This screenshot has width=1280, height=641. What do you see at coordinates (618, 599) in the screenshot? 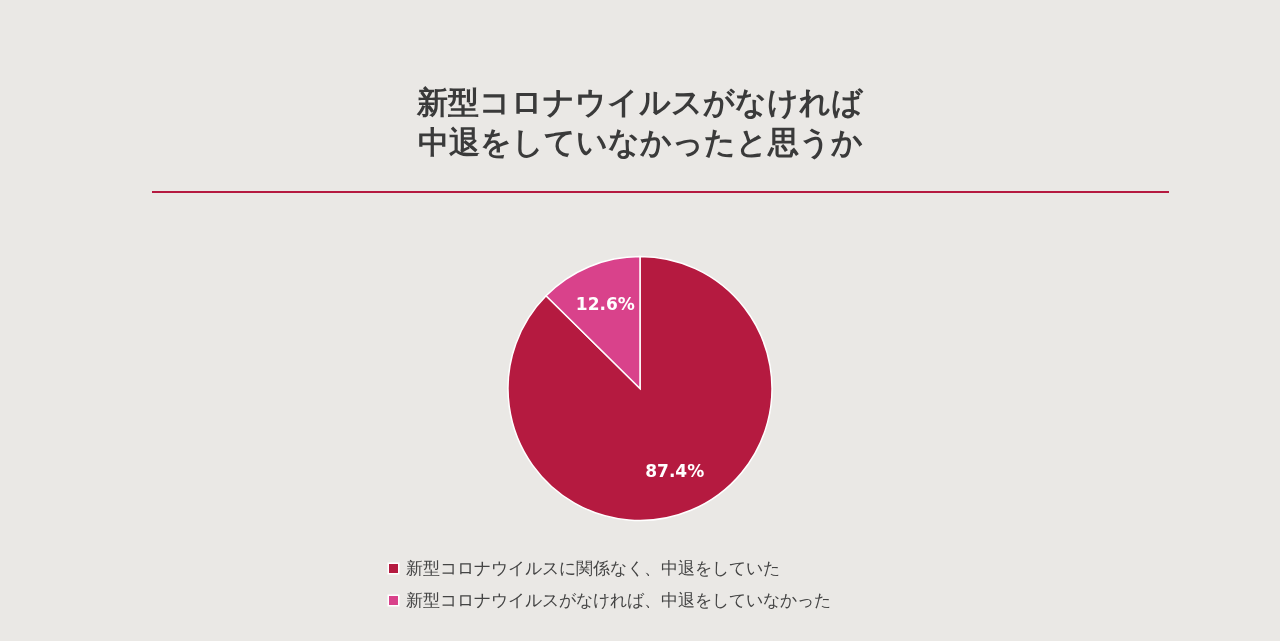
I see `legend-label: 新型コロナウイルスがなければ、中退をしていなかった` at bounding box center [618, 599].